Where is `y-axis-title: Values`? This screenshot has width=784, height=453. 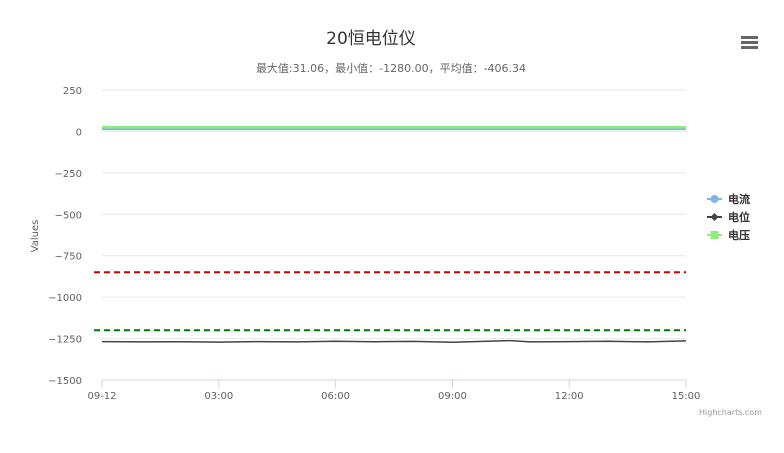
y-axis-title: Values is located at coordinates (35, 236).